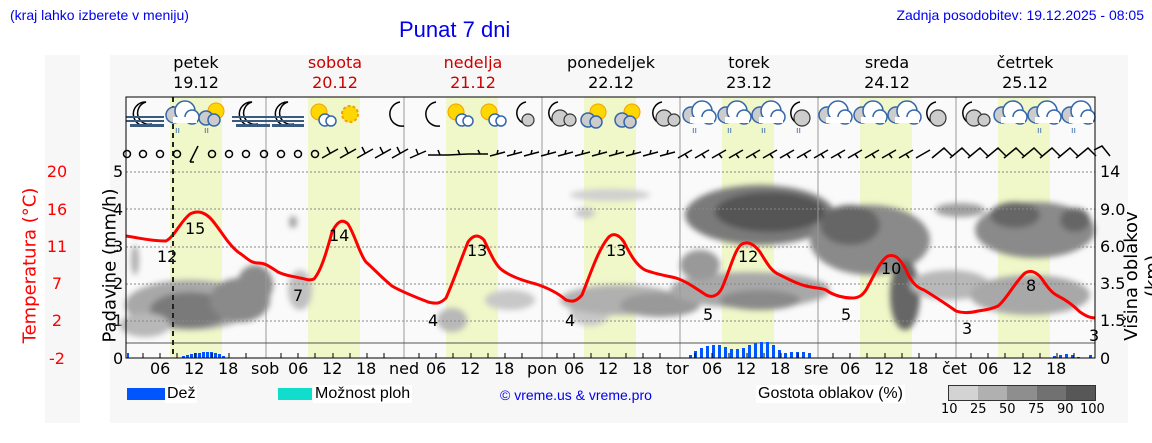  Describe the element at coordinates (350, 114) in the screenshot. I see `sun-icon` at that location.